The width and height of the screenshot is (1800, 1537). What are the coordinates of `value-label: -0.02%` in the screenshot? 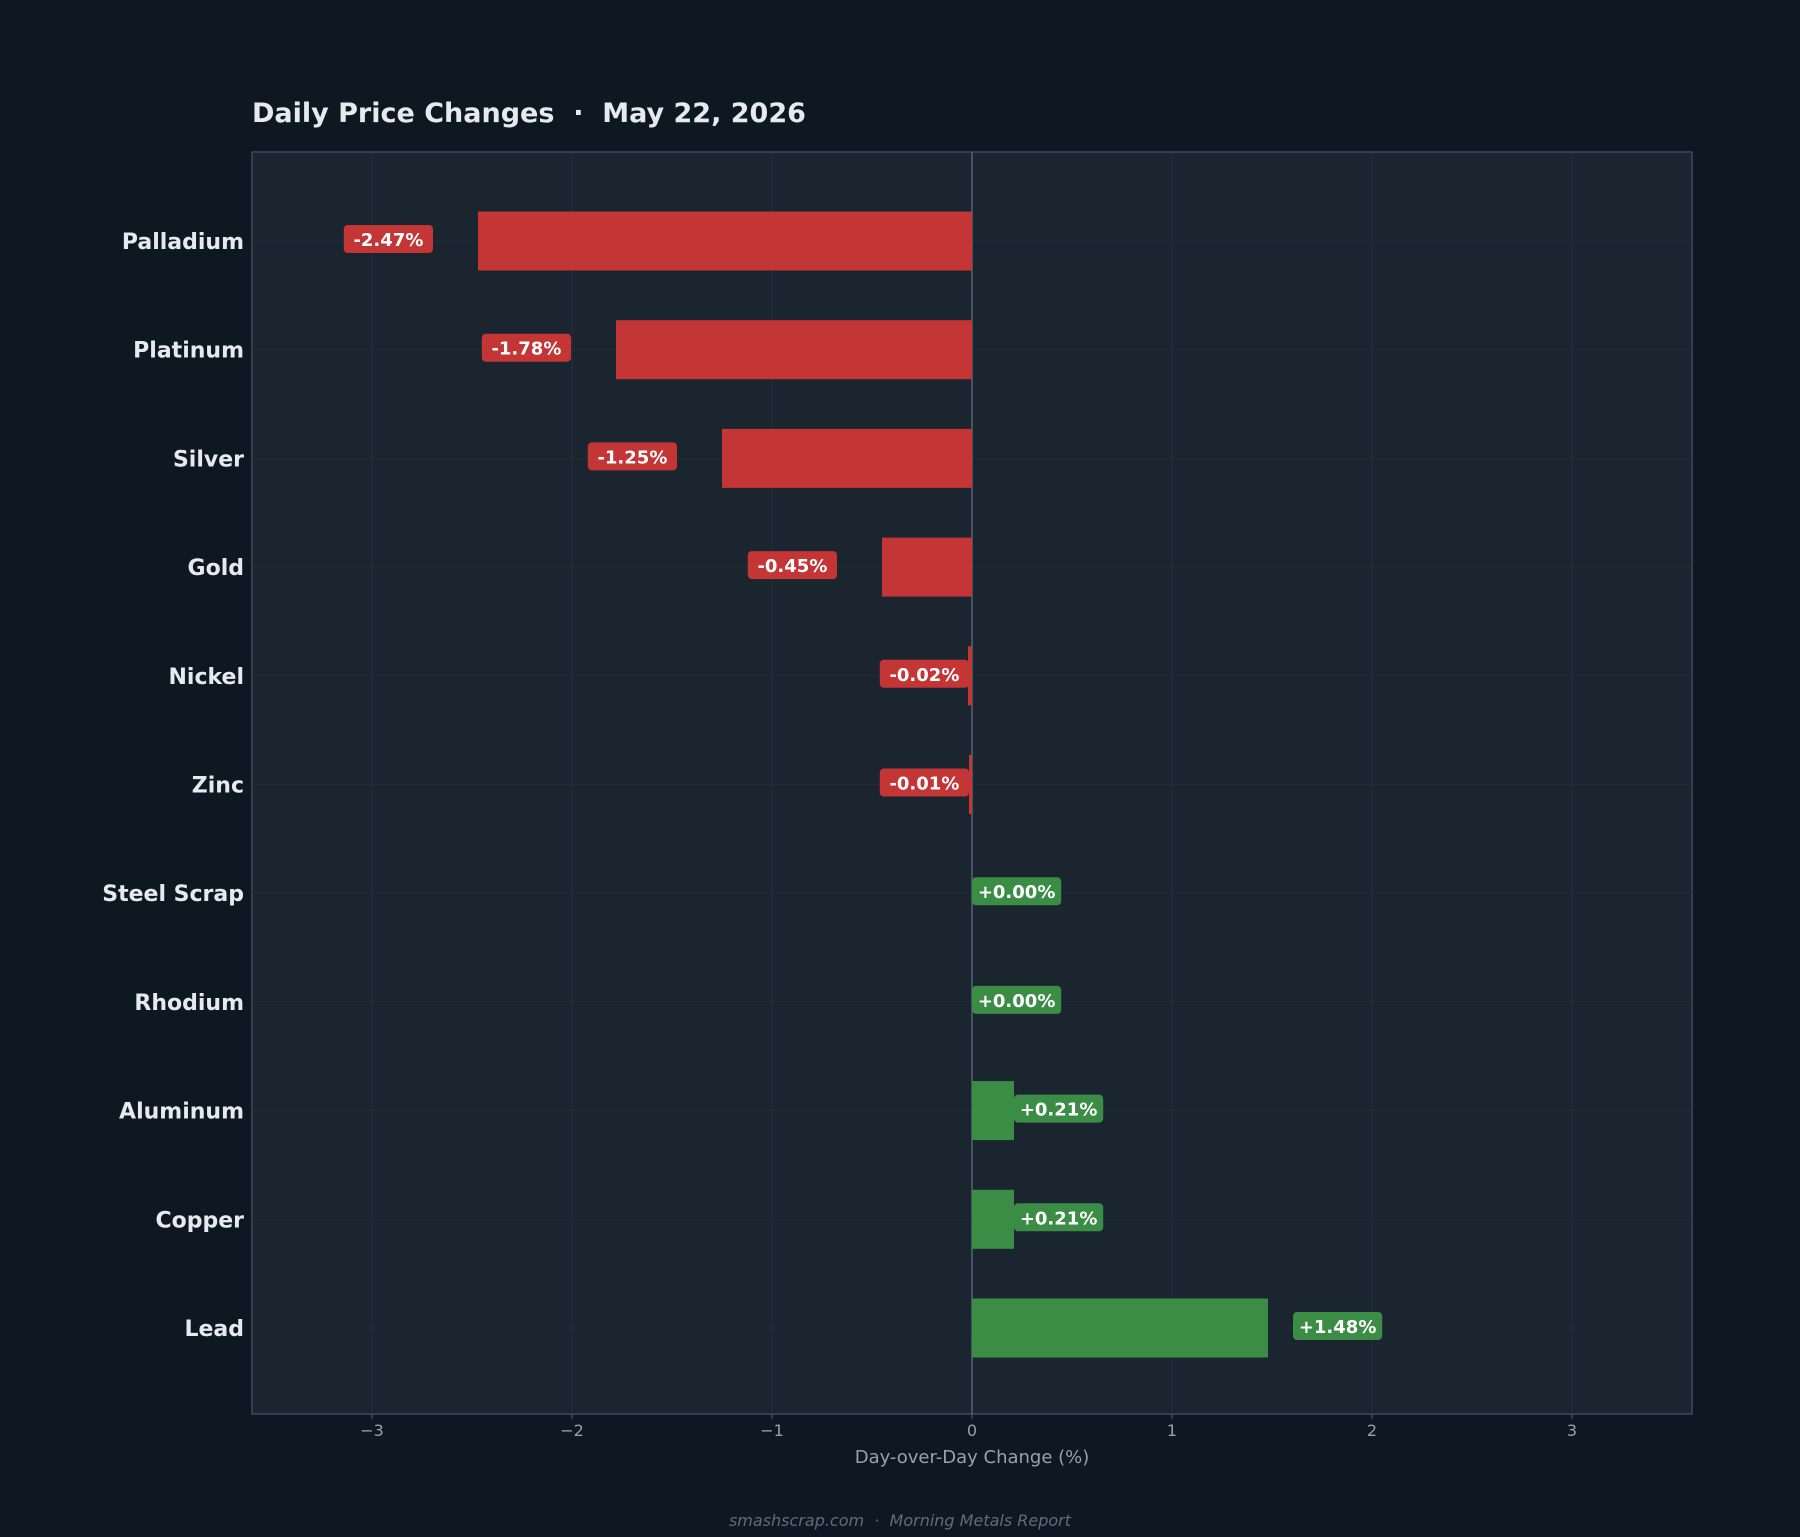 It's located at (924, 675).